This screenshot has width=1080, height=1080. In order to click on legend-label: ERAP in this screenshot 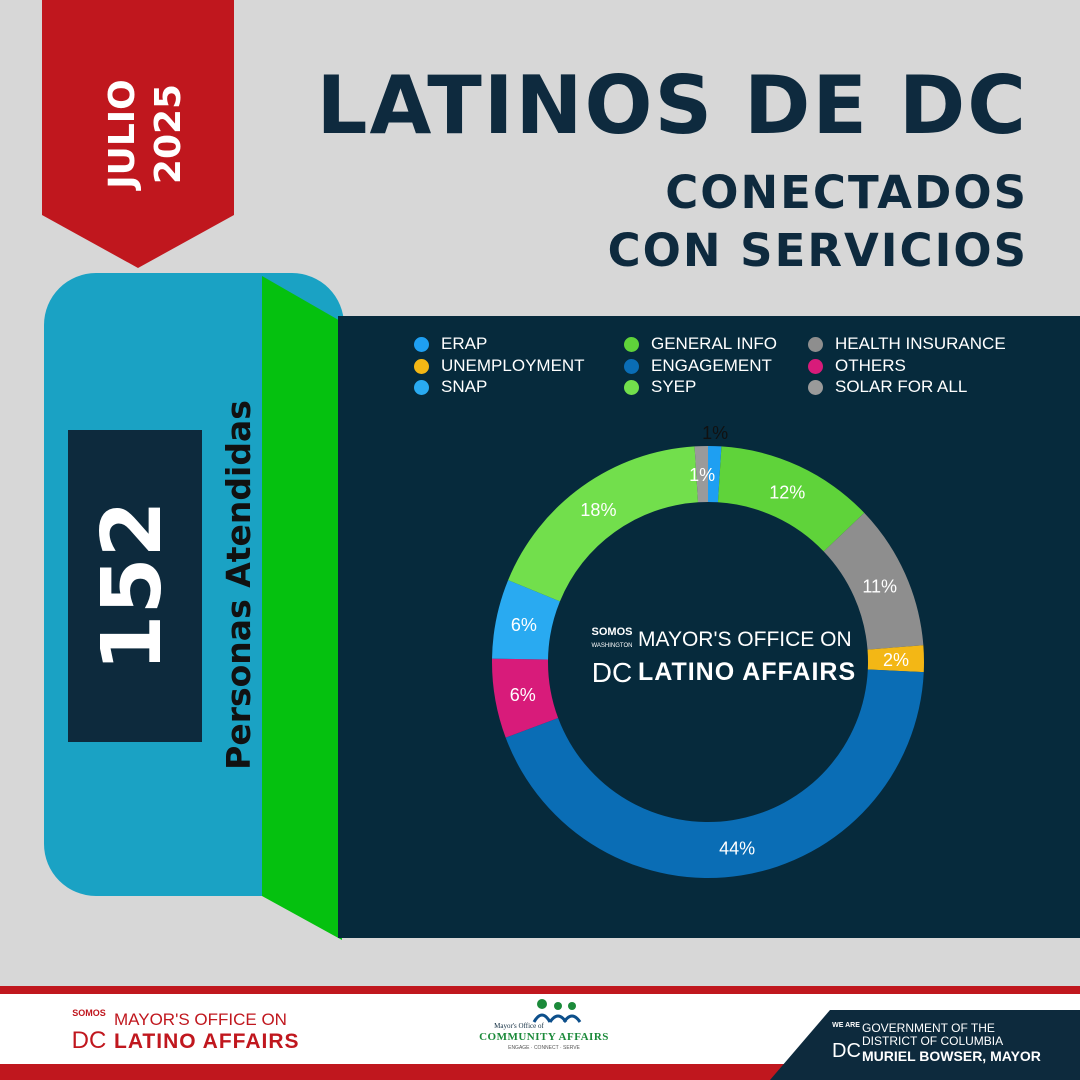, I will do `click(464, 343)`.